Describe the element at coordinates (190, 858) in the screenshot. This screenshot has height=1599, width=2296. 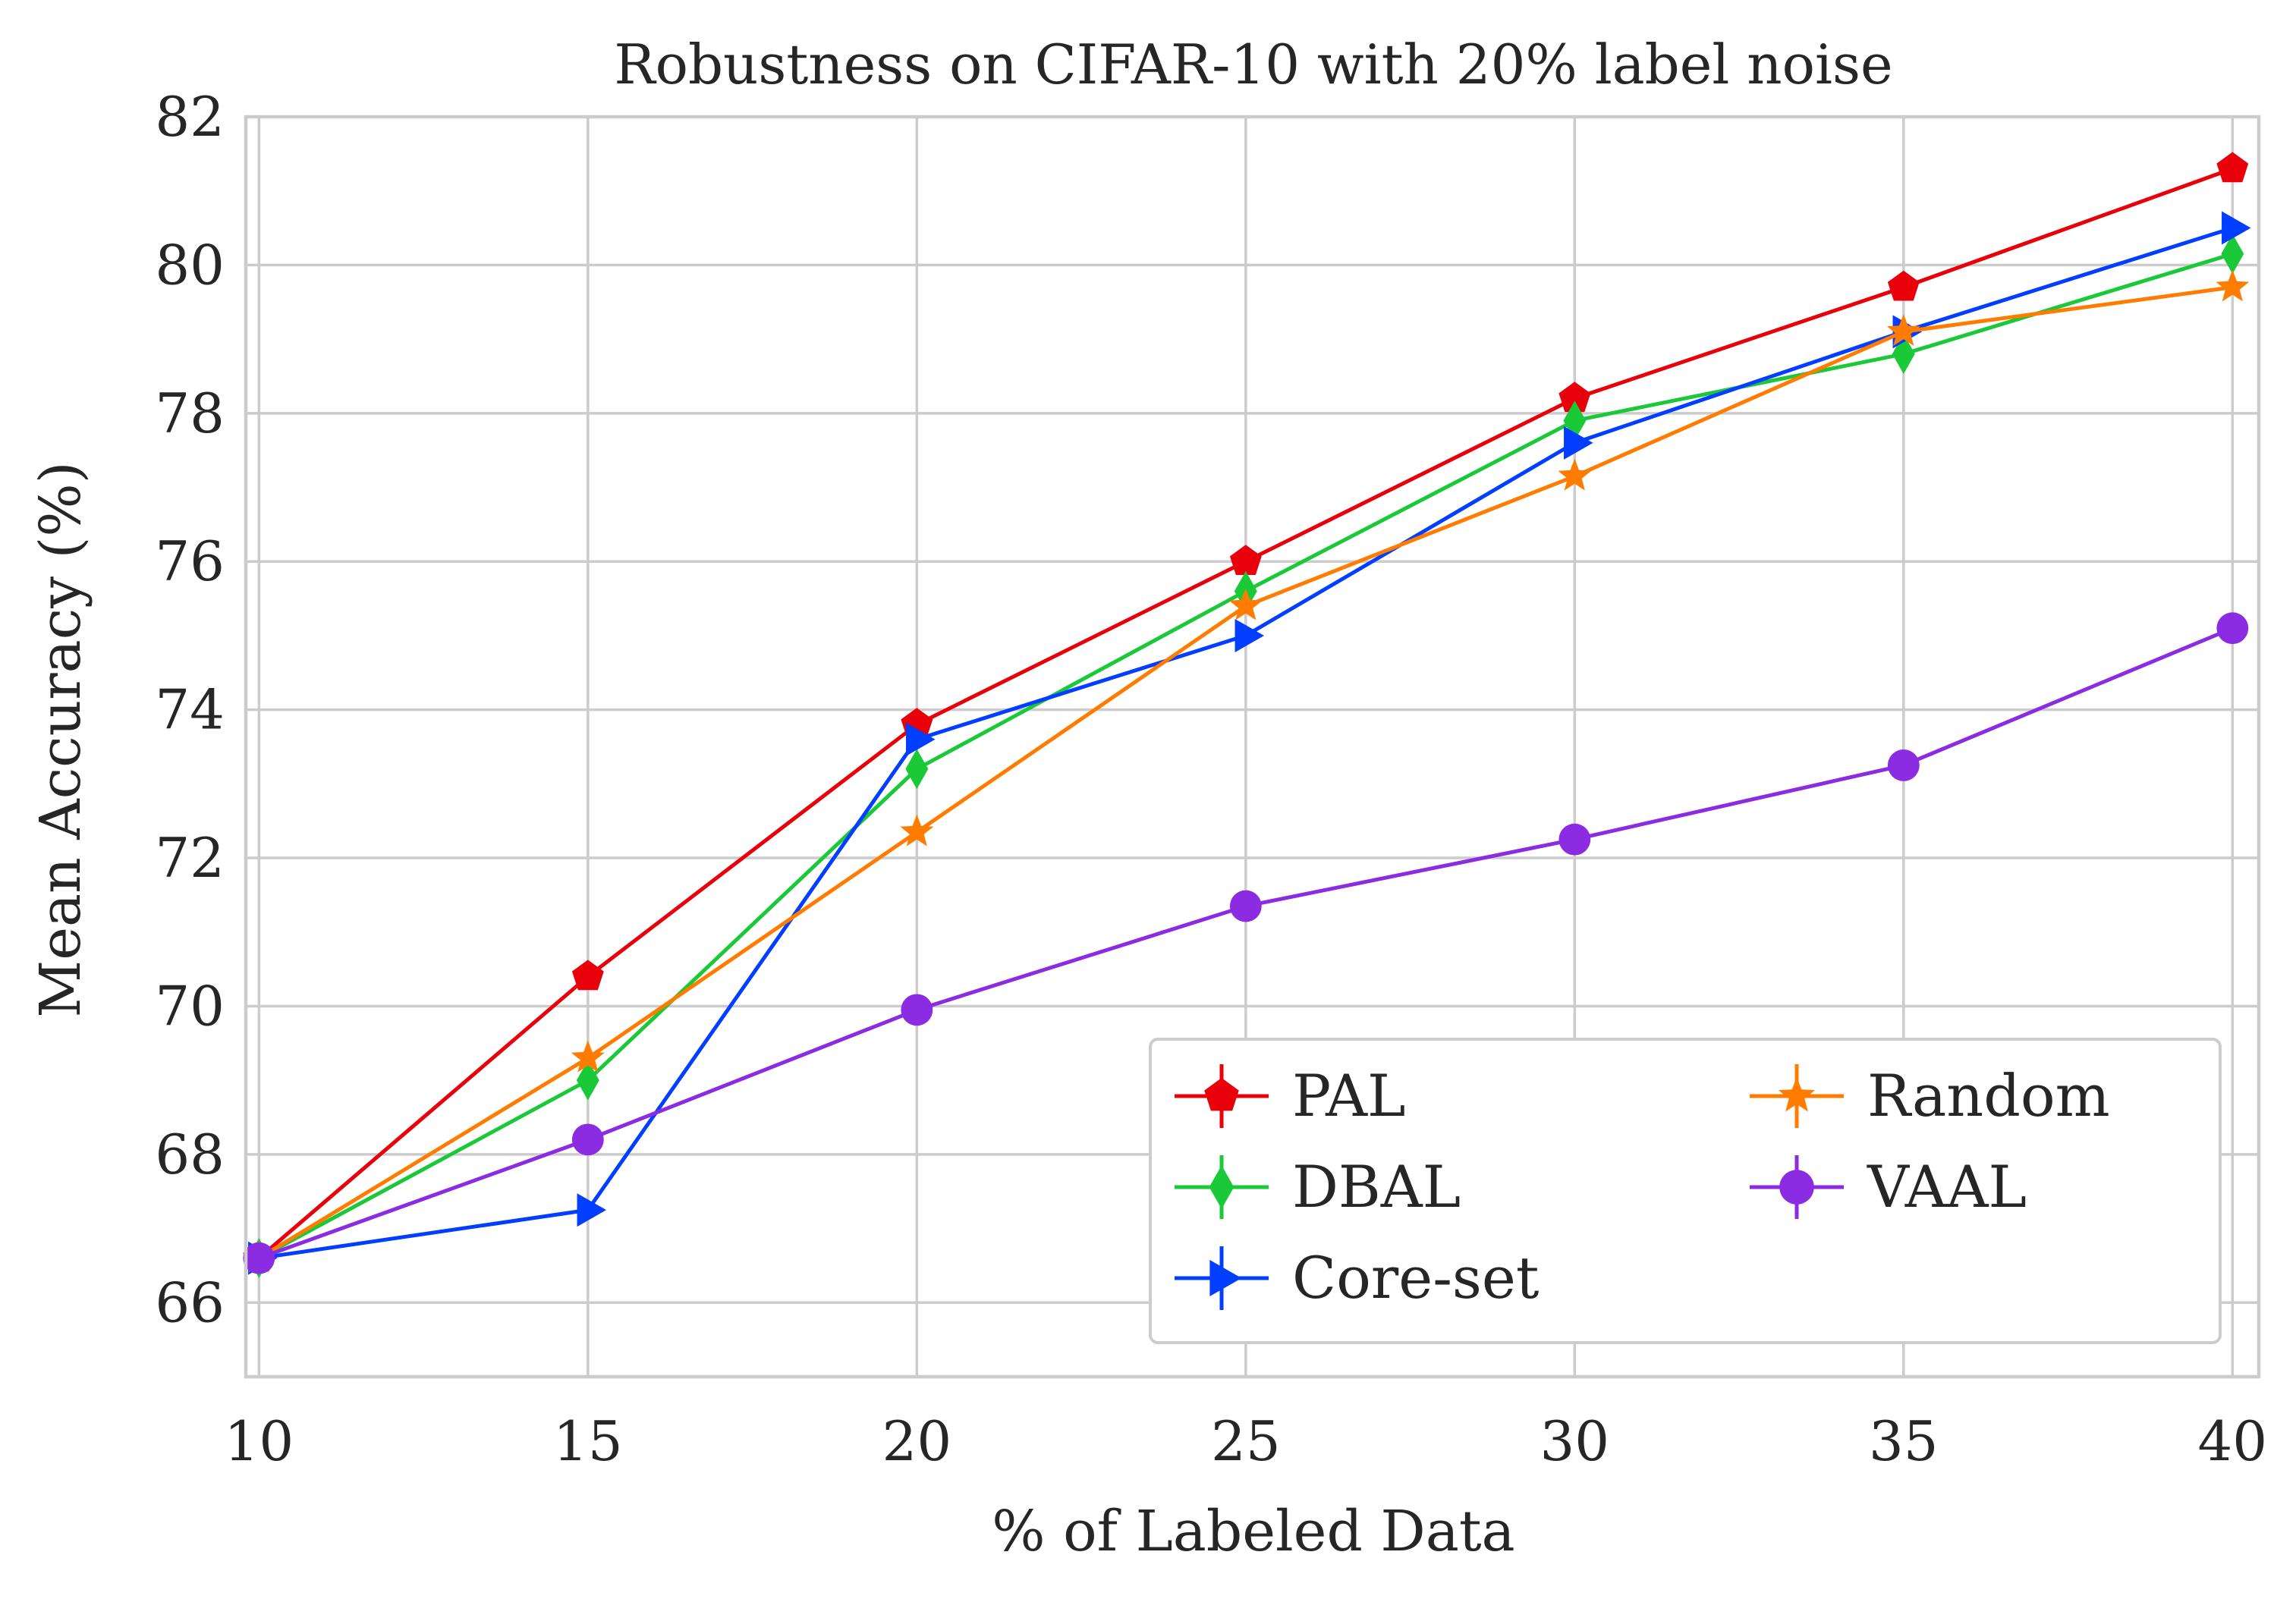
I see `y-tick-label: 72` at that location.